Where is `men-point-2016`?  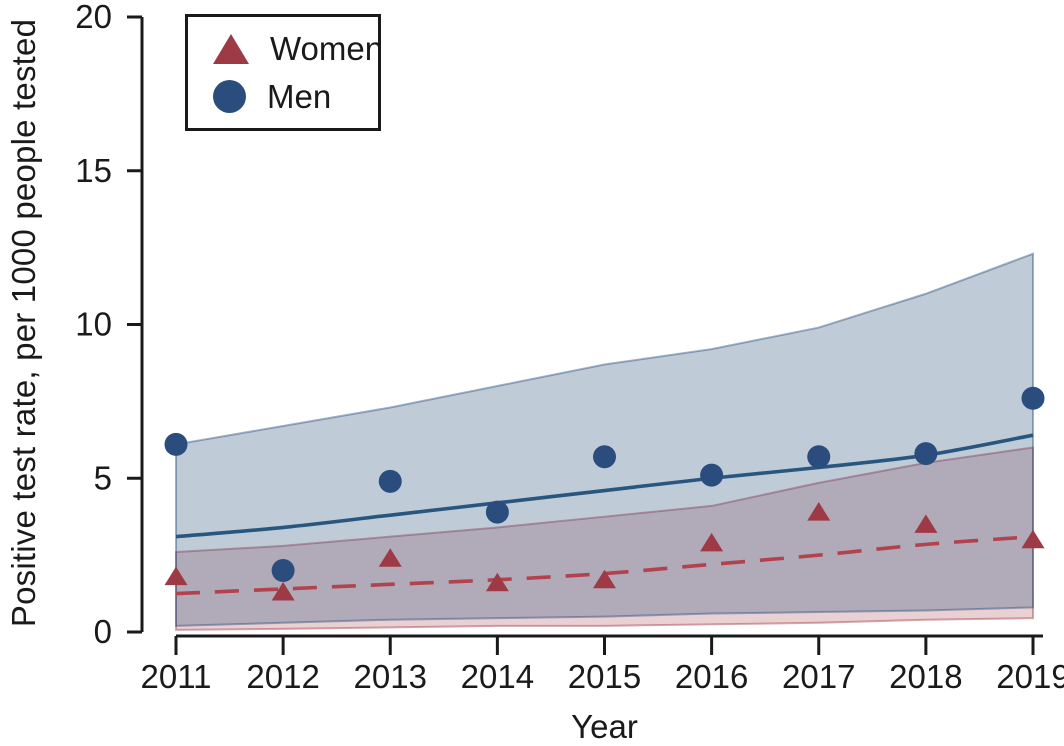 men-point-2016 is located at coordinates (712, 475).